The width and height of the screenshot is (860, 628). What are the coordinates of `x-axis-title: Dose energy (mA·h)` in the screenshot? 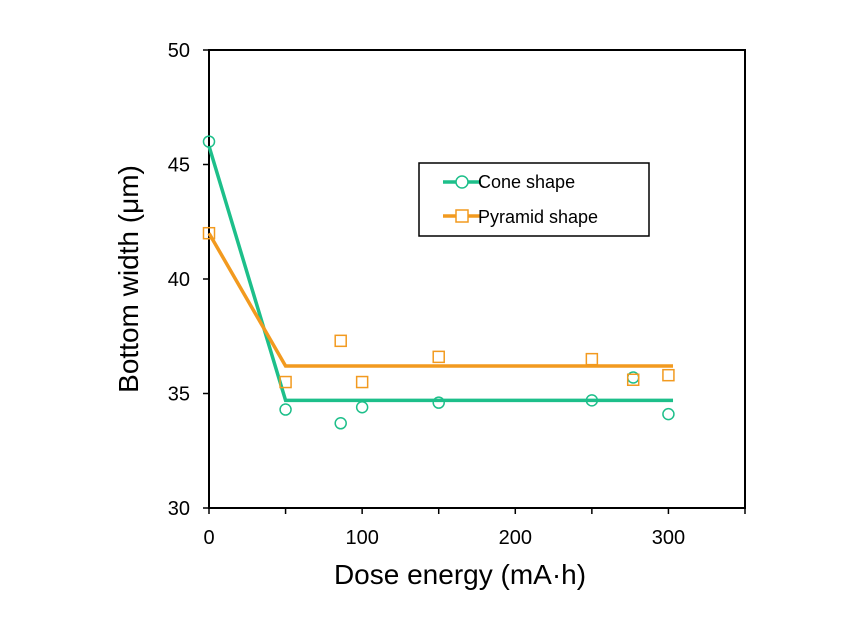 It's located at (460, 574).